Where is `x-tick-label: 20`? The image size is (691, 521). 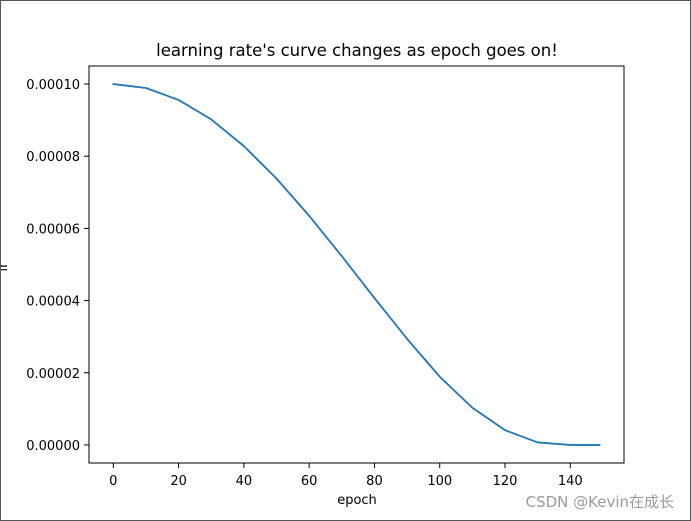
x-tick-label: 20 is located at coordinates (178, 481).